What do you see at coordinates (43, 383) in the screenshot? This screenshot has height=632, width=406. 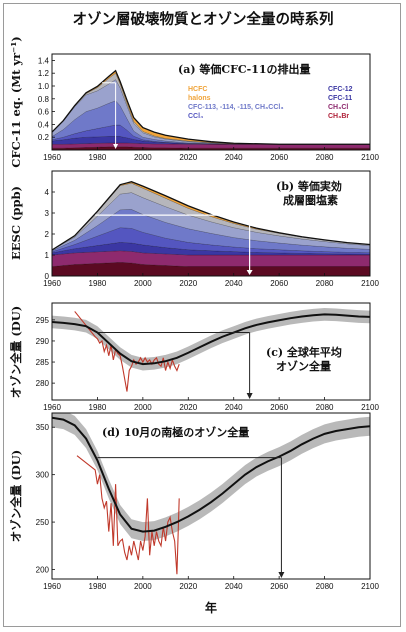 I see `y-tick-label: 280` at bounding box center [43, 383].